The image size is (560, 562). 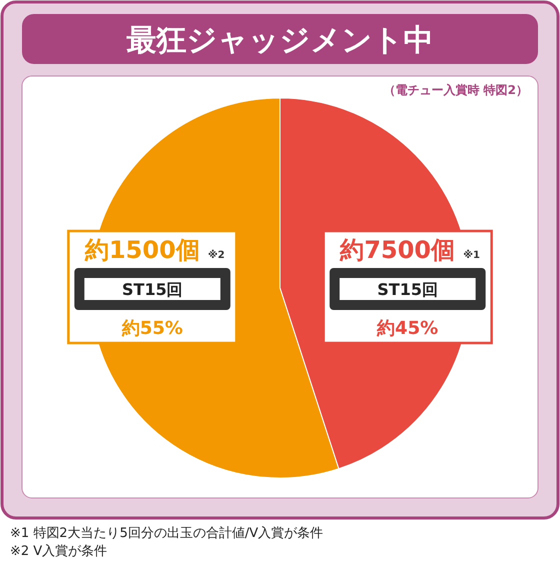 I want to click on chart-title: 最狂ジャッジメント中, so click(x=280, y=40).